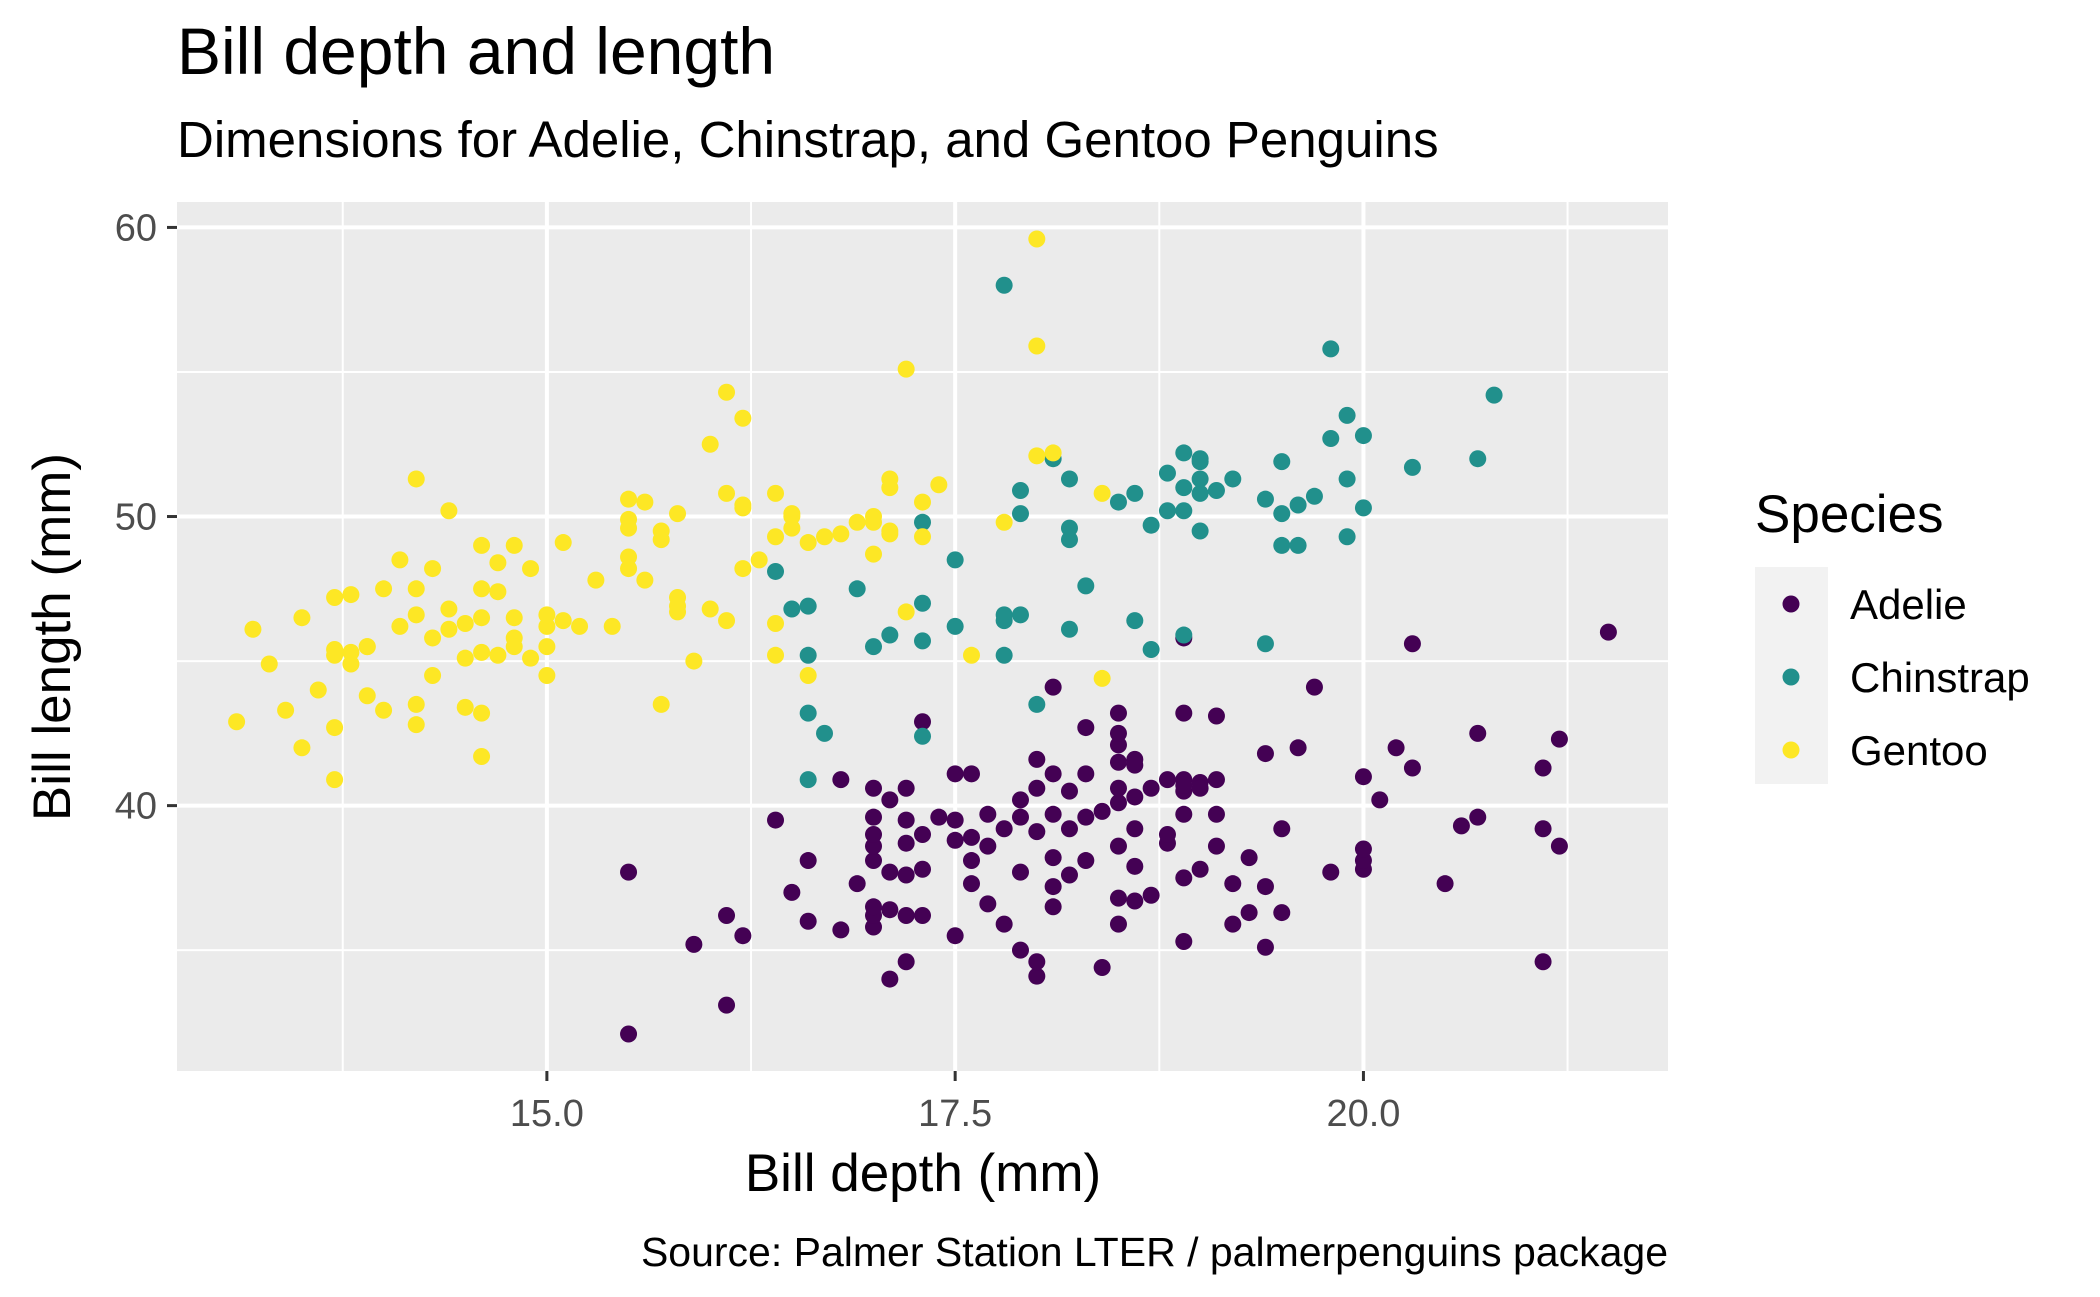  Describe the element at coordinates (955, 1114) in the screenshot. I see `x-tick-label: 17.5` at that location.